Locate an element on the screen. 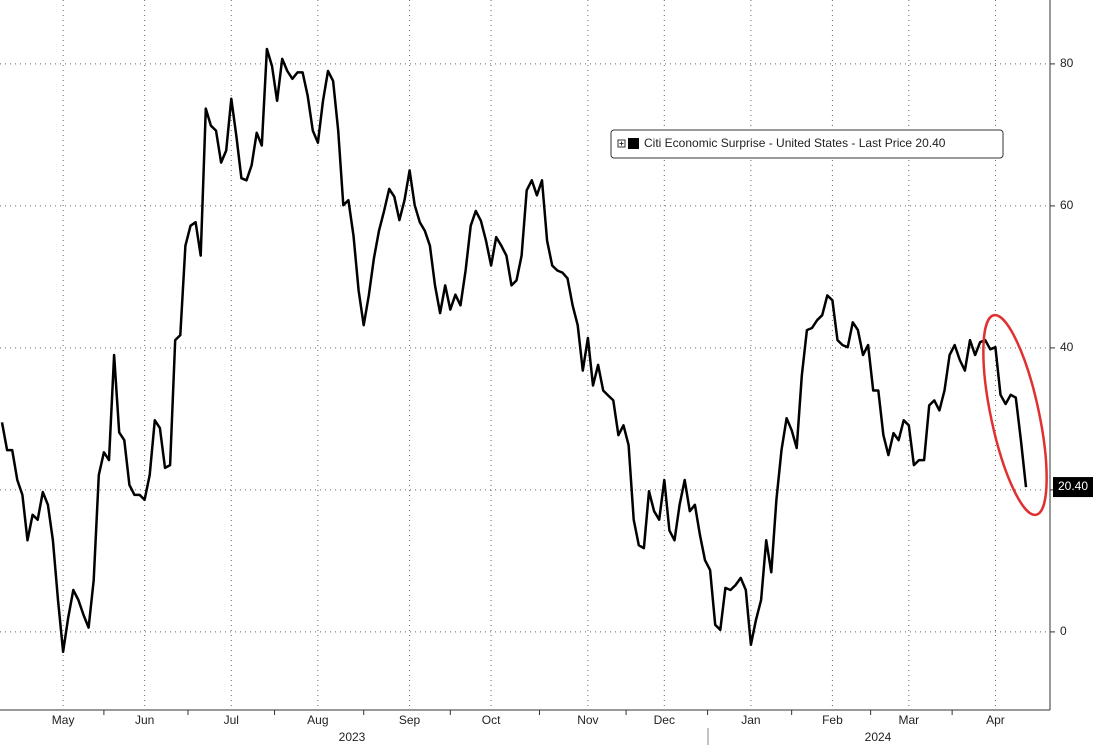 The width and height of the screenshot is (1093, 745). legend-toggle is located at coordinates (621, 143).